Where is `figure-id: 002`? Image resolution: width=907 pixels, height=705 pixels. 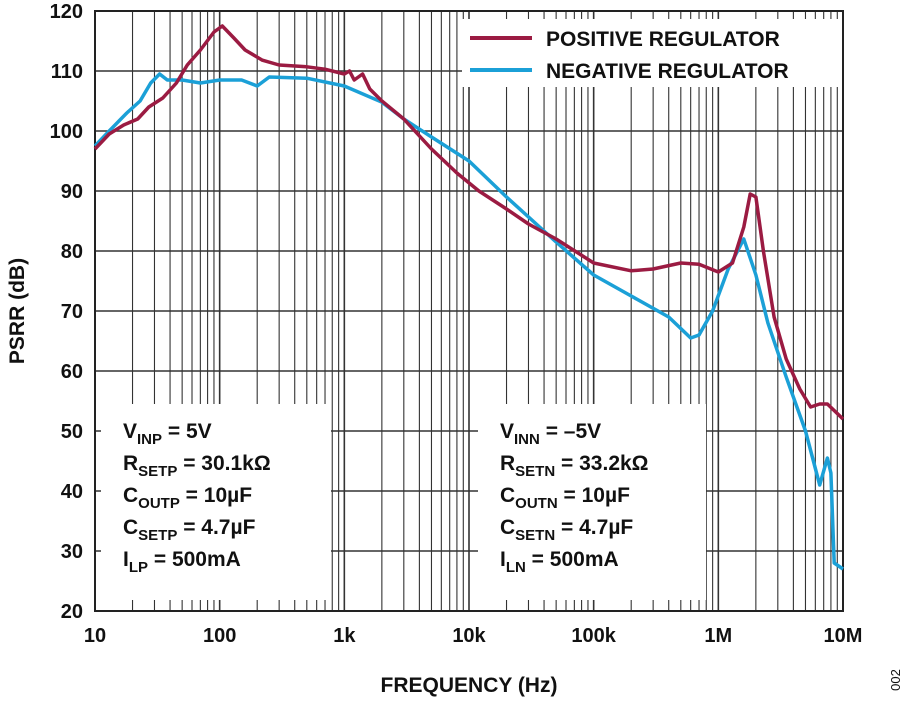 figure-id: 002 is located at coordinates (895, 680).